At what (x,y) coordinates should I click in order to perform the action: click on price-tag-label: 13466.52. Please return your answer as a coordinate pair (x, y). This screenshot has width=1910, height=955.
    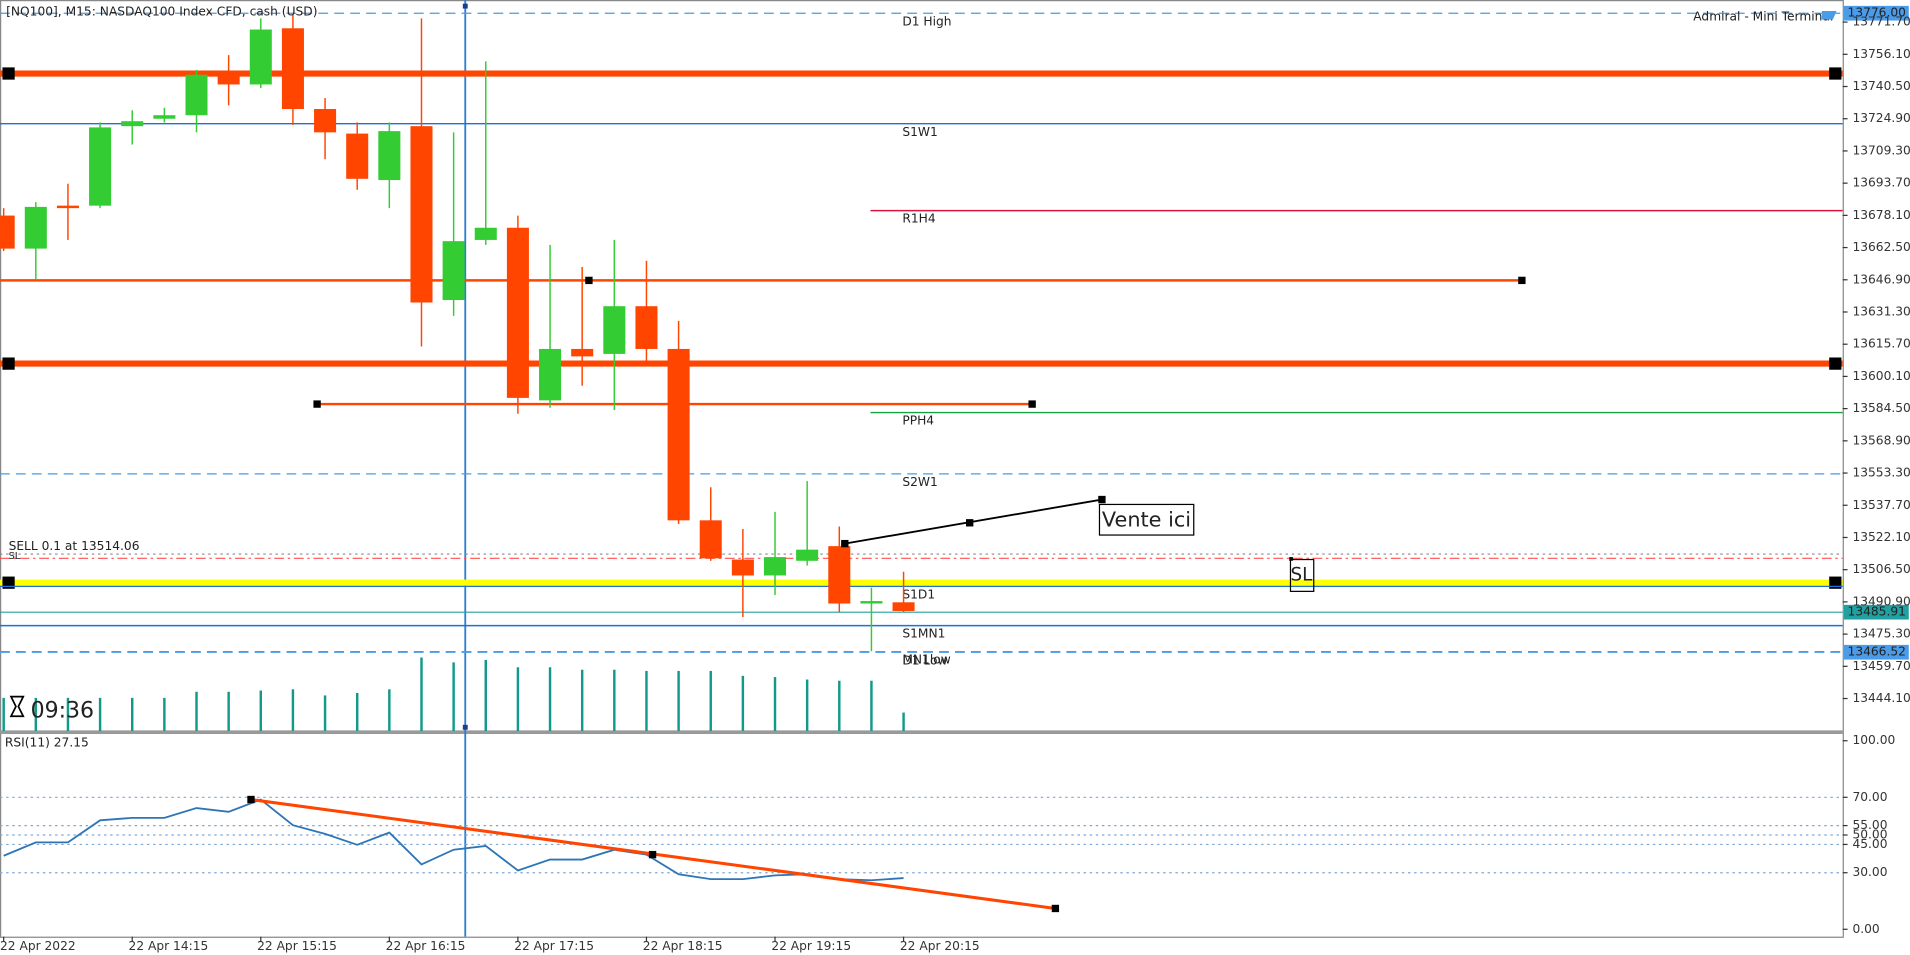
    Looking at the image, I should click on (1877, 652).